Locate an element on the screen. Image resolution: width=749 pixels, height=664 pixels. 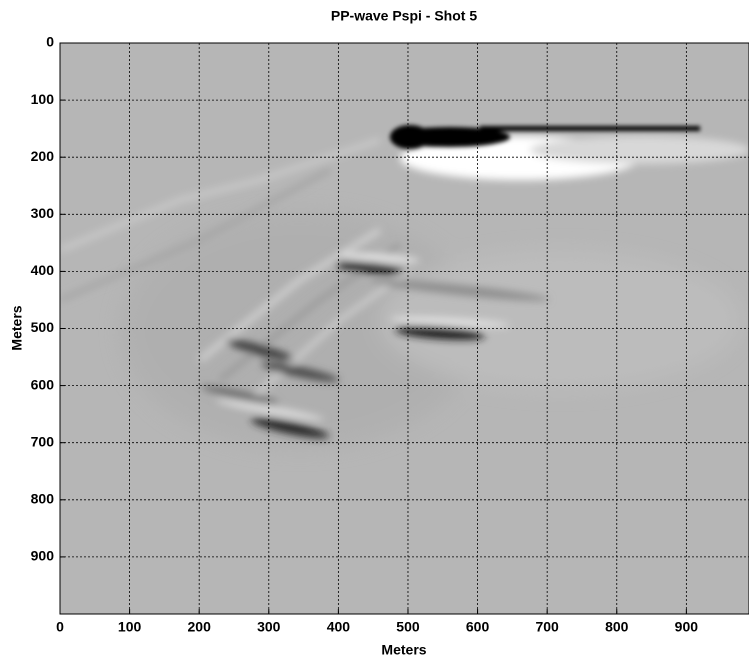
y-tick-label: 500 is located at coordinates (43, 327).